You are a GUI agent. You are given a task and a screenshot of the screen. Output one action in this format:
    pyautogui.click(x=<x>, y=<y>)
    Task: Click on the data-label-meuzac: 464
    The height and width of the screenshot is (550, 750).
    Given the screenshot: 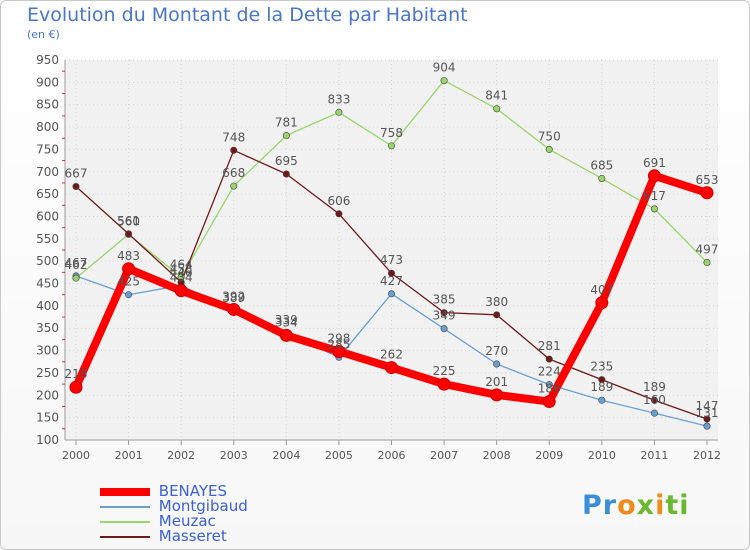 What is the action you would take?
    pyautogui.click(x=181, y=264)
    